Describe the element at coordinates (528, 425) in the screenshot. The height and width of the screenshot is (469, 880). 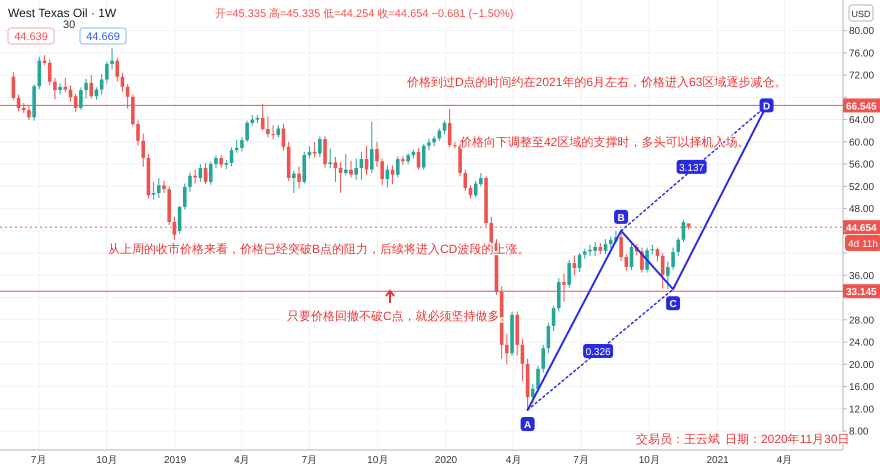
I see `annotation: A` at that location.